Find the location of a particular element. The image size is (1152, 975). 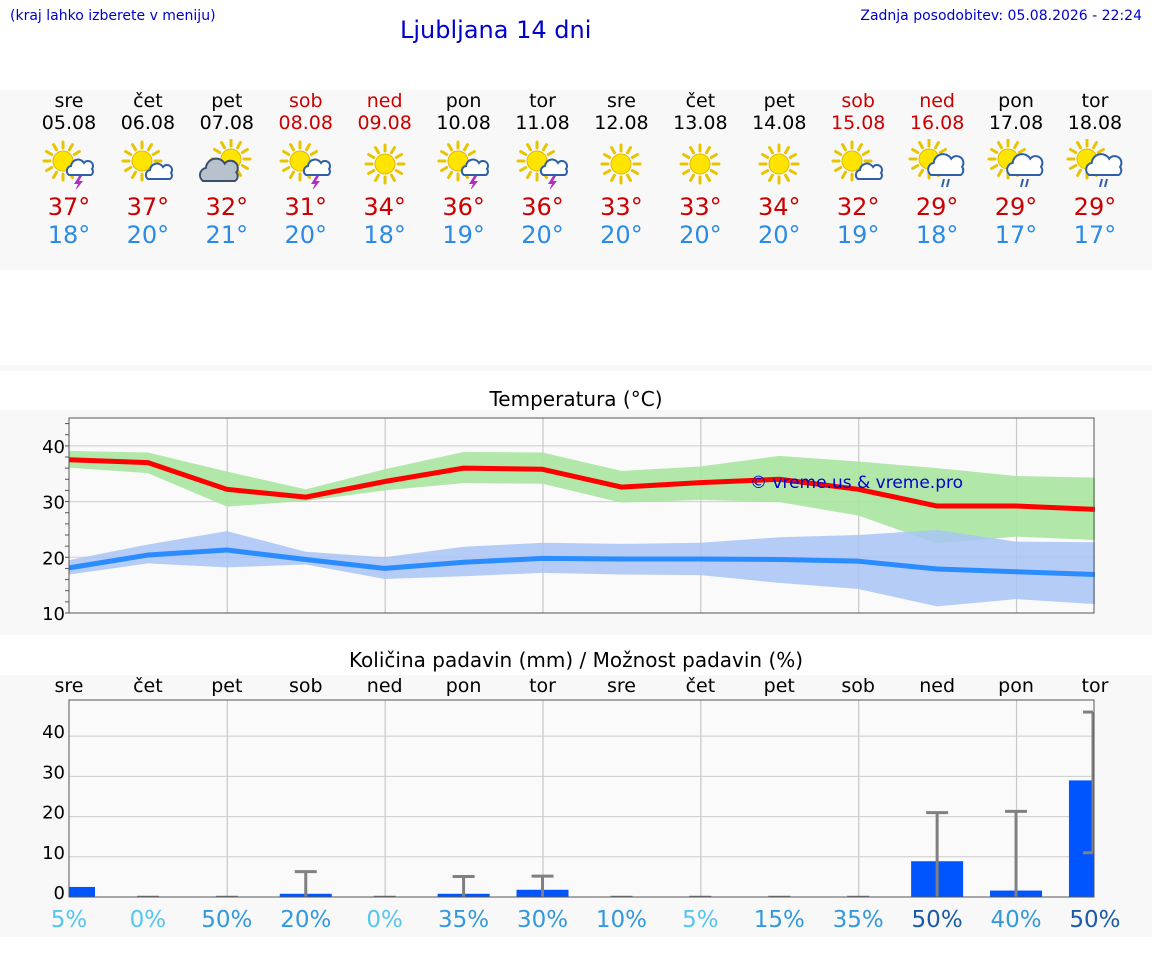

precipitation-probability: 20% is located at coordinates (305, 920).